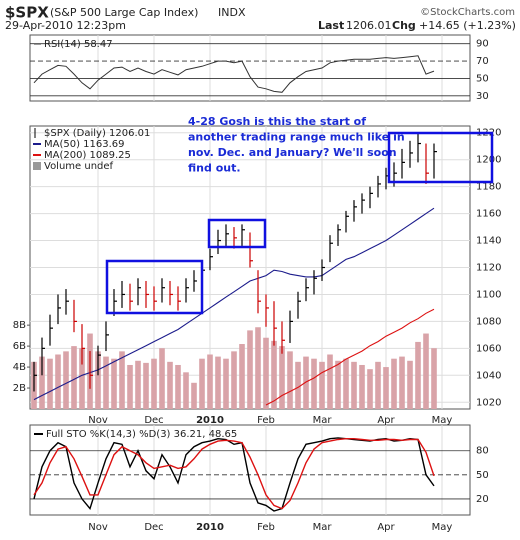 The width and height of the screenshot is (520, 540). What do you see at coordinates (78, 44) in the screenshot?
I see `legend-entry: RSI(14) 58.47` at bounding box center [78, 44].